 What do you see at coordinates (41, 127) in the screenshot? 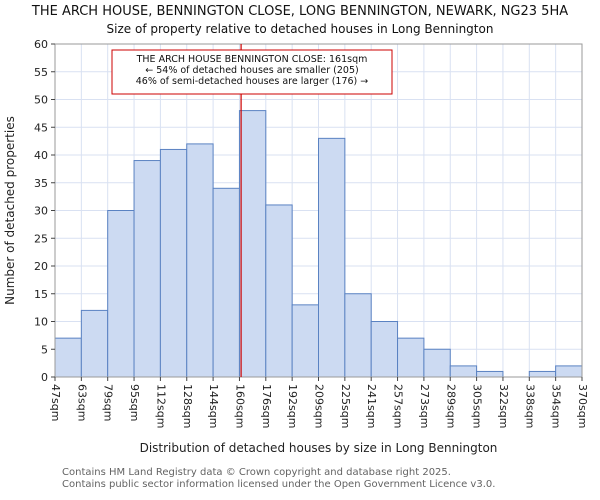
I see `y-tick-label: 45` at bounding box center [41, 127].